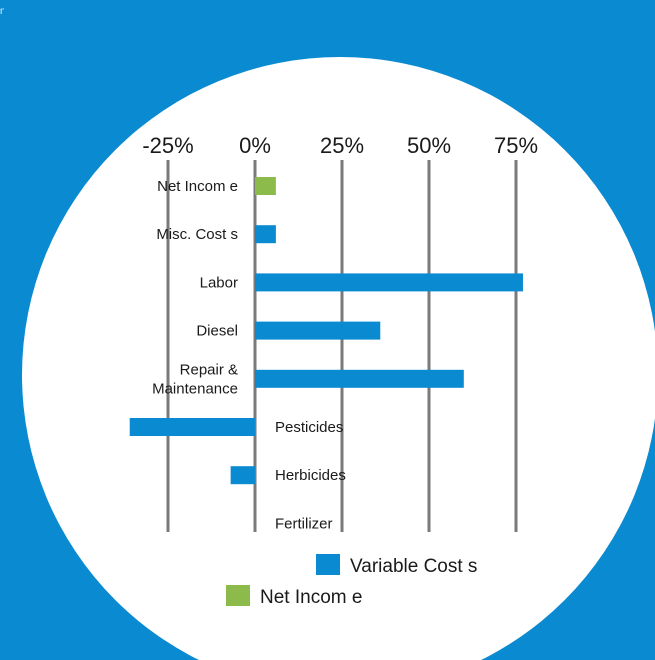 The image size is (655, 660). What do you see at coordinates (255, 145) in the screenshot?
I see `x-tick-label: 0%` at bounding box center [255, 145].